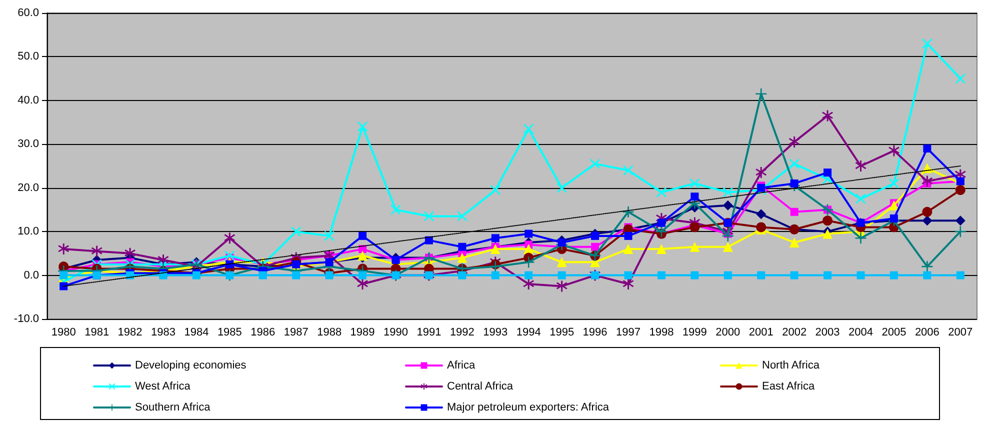  Describe the element at coordinates (628, 332) in the screenshot. I see `x-tick-label: 1997` at that location.